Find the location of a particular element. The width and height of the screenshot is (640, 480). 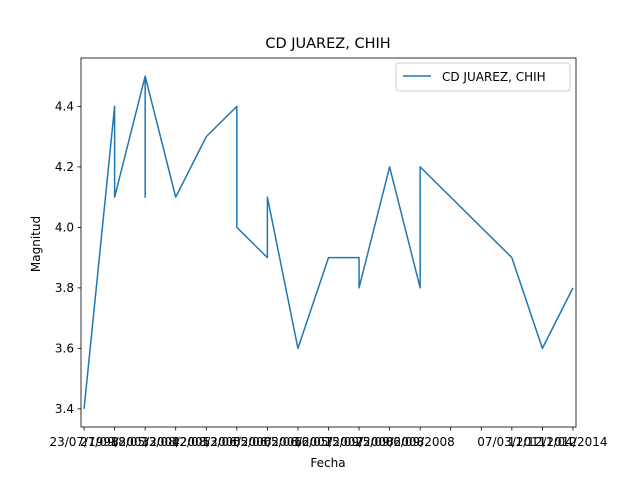

x-tick-label: 06/09/2008 is located at coordinates (420, 442).